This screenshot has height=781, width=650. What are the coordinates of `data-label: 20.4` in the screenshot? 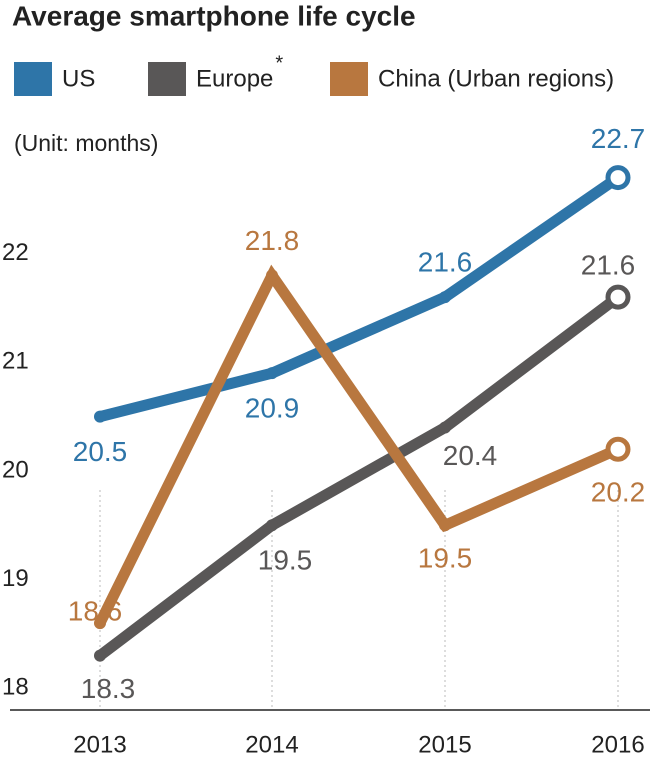 It's located at (470, 455).